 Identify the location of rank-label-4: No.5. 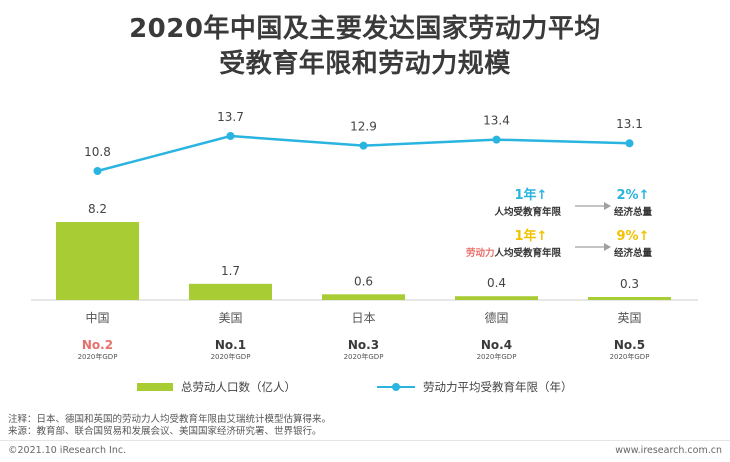
(629, 345).